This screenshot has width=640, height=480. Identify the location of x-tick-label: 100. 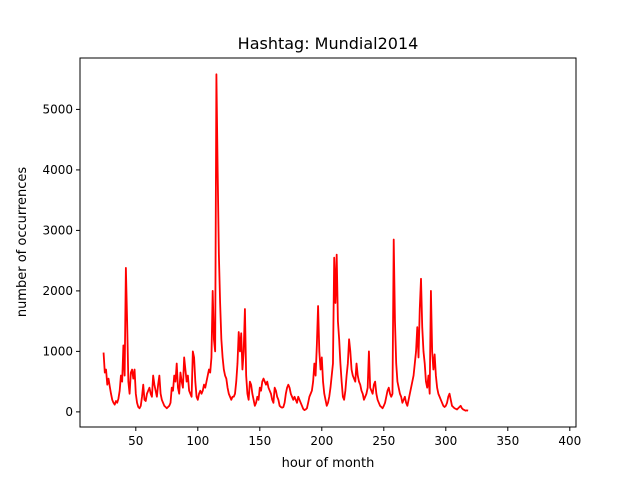
(197, 441).